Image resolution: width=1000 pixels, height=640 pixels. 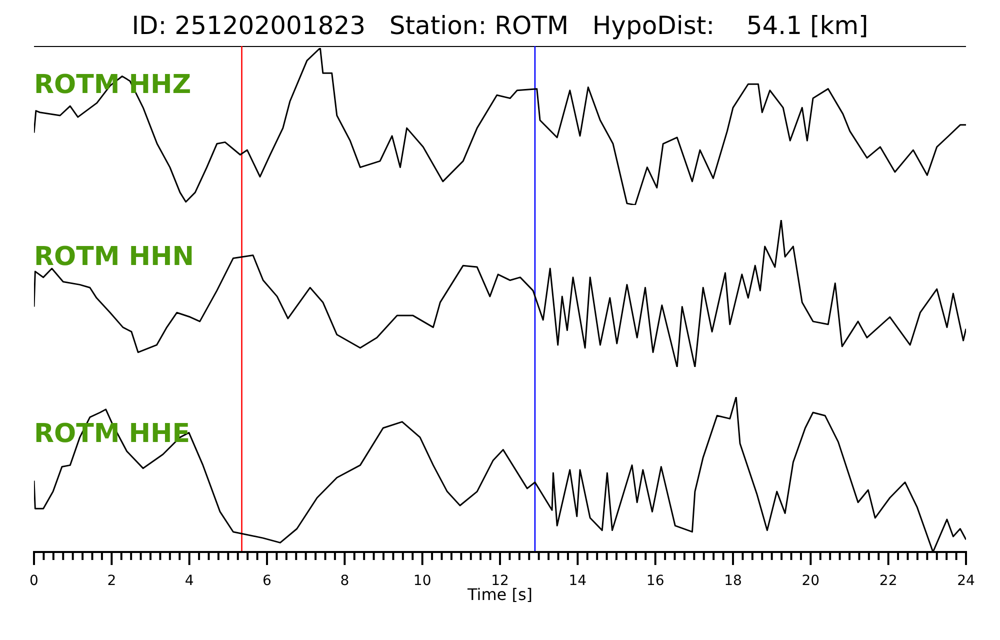 What do you see at coordinates (500, 26) in the screenshot?
I see `chart-title: ID: 251202001823 Station: ROTM HypoDist: 54.1 [km]` at bounding box center [500, 26].